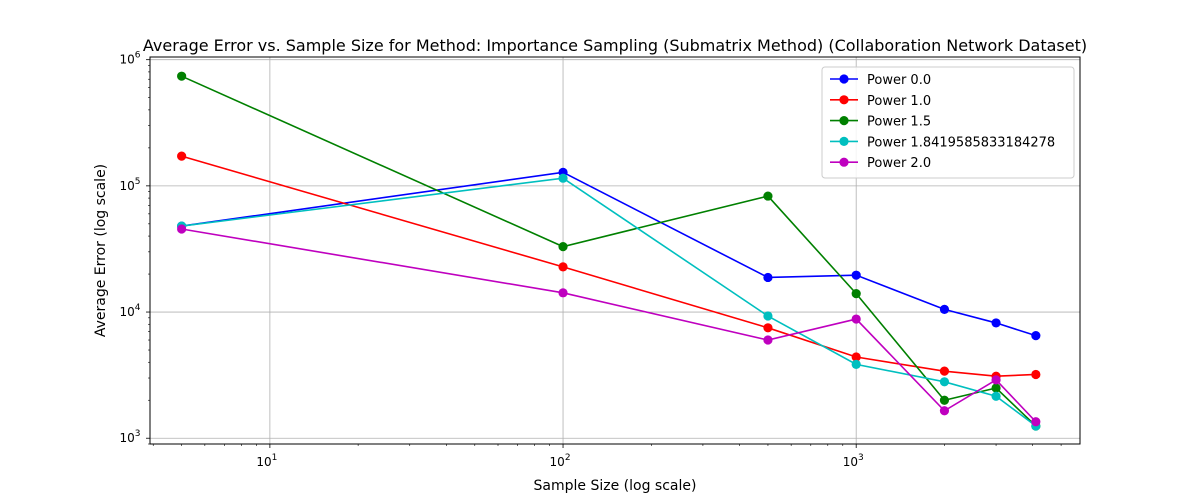 This screenshot has height=500, width=1200. What do you see at coordinates (899, 122) in the screenshot?
I see `legend-label: Power 1.5` at bounding box center [899, 122].